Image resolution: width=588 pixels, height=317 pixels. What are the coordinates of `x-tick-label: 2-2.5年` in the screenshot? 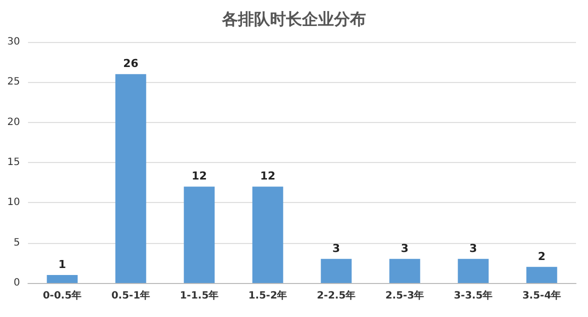 It's located at (336, 296).